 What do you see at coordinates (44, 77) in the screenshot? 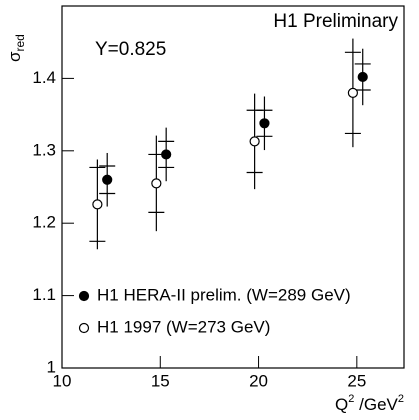
I see `y-tick-label: 1.4` at bounding box center [44, 77].